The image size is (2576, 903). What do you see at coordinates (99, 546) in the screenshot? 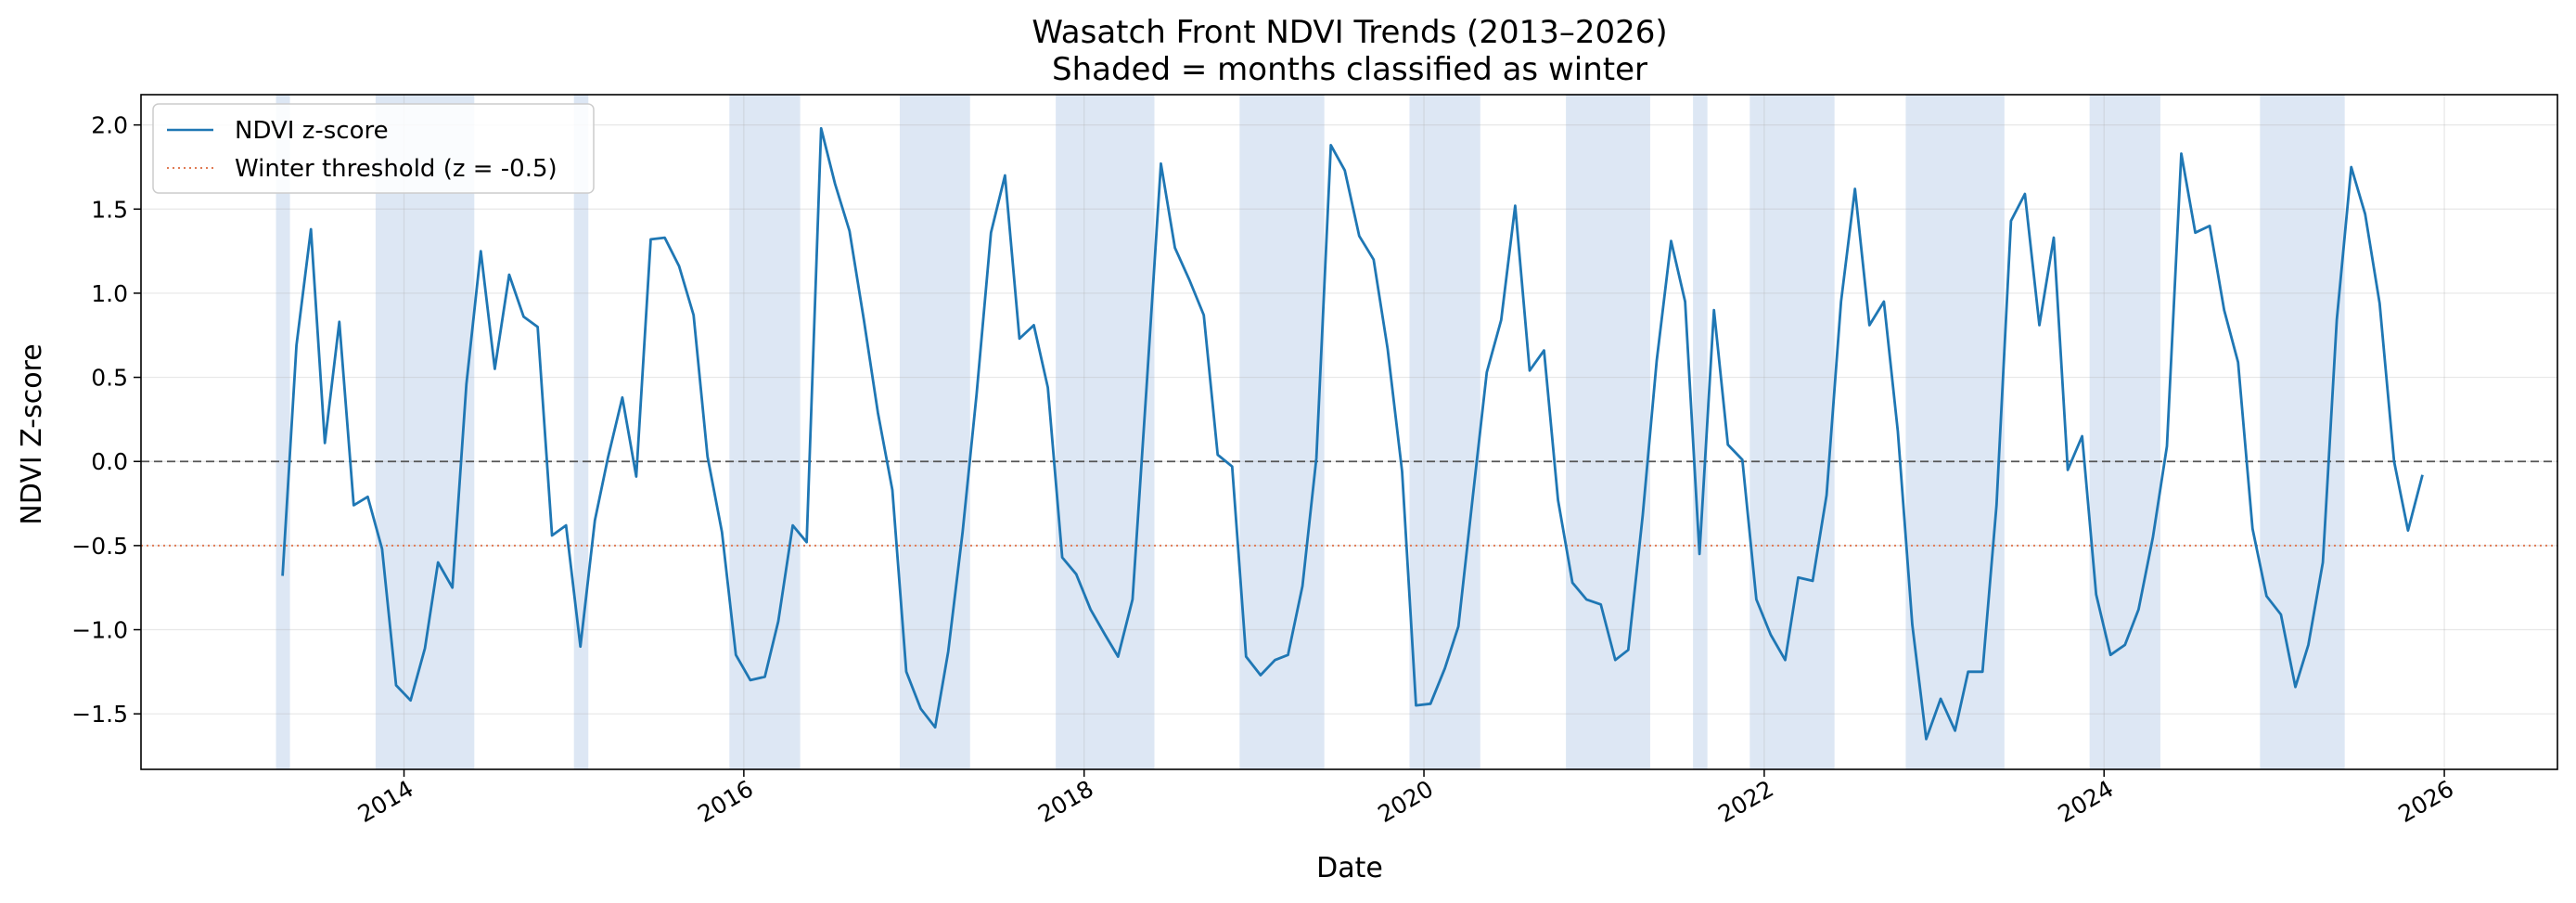
I see `y-tick-label: −0.5` at bounding box center [99, 546].